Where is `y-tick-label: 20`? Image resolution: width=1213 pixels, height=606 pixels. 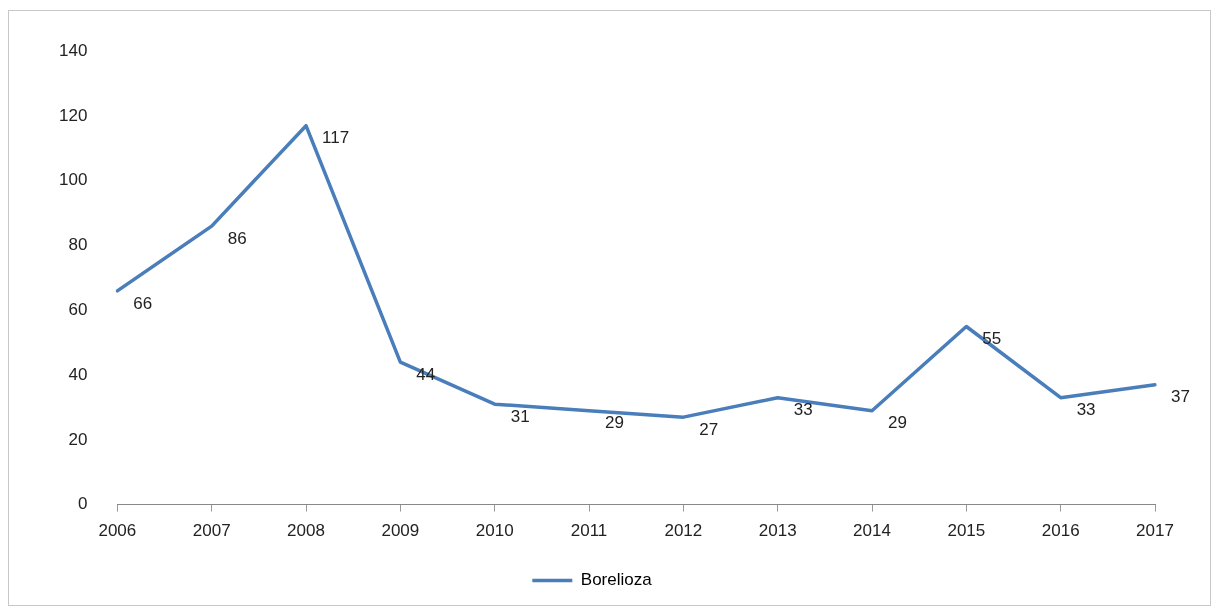
y-tick-label: 20 is located at coordinates (78, 439).